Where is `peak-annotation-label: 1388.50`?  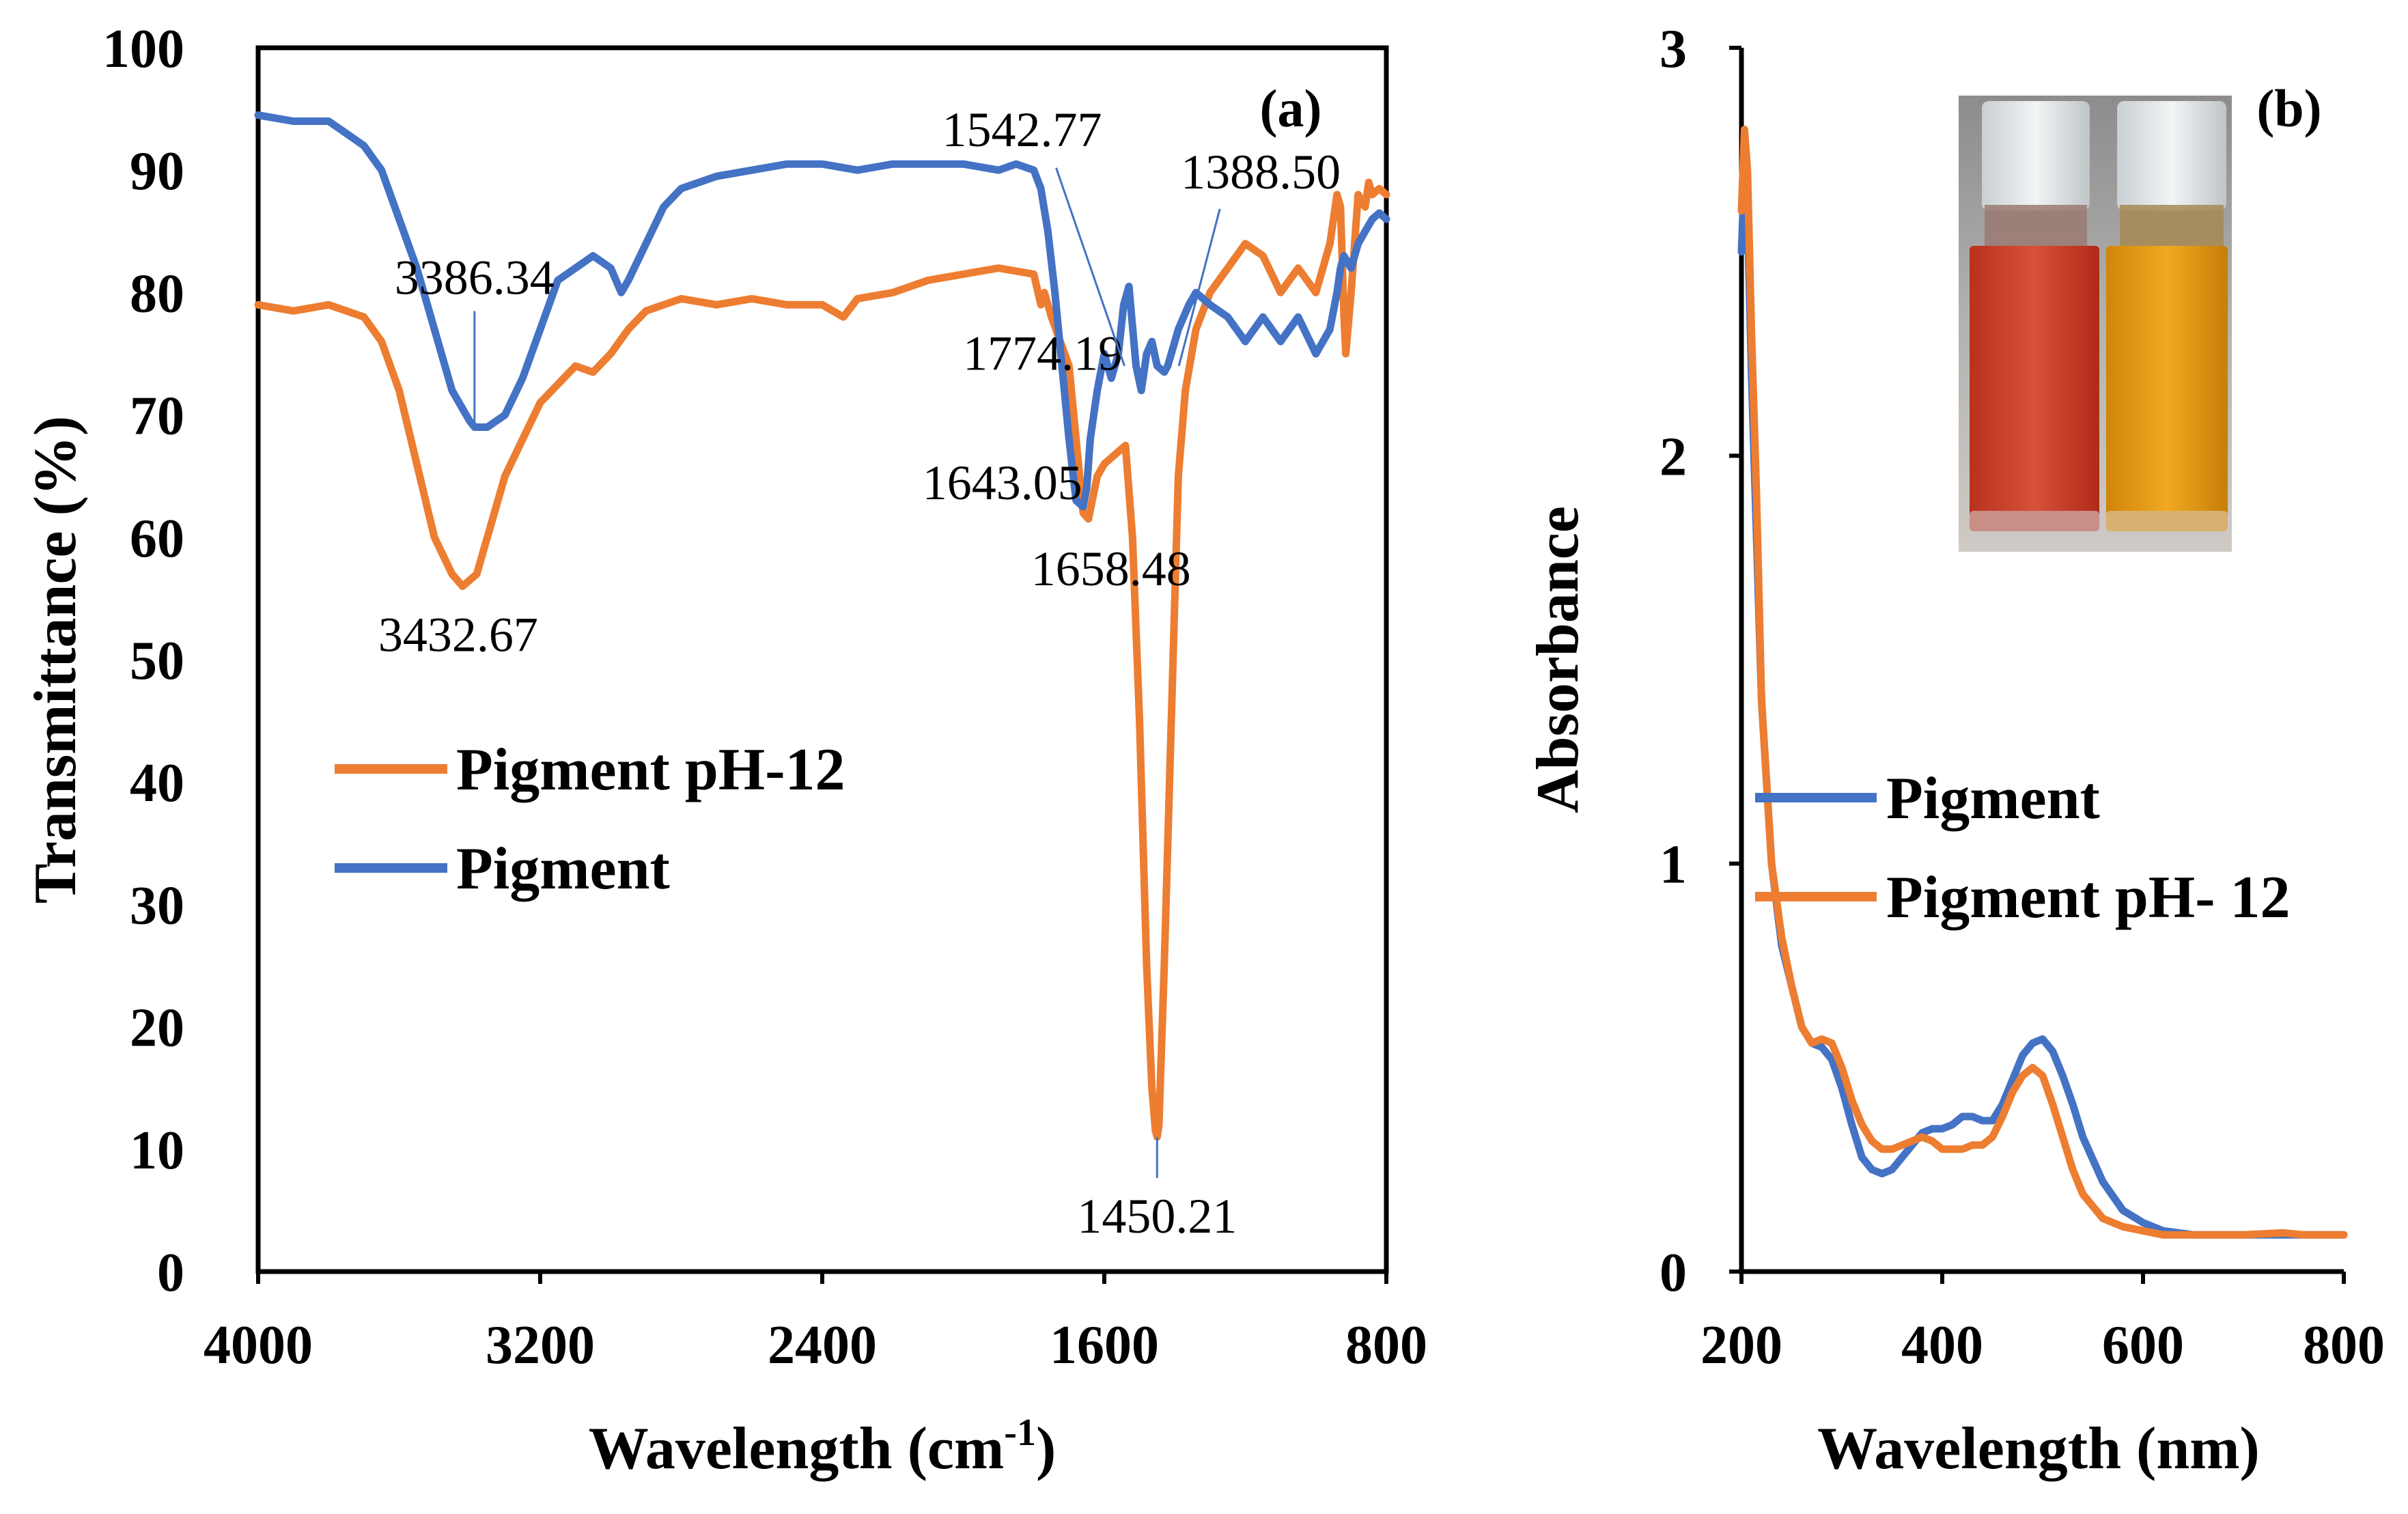 peak-annotation-label: 1388.50 is located at coordinates (1261, 172).